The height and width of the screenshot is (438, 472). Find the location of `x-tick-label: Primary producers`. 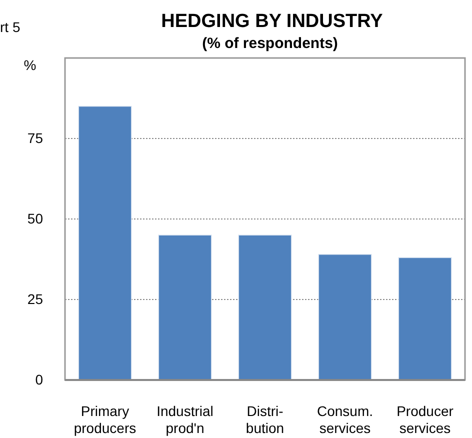

x-tick-label: Primary producers is located at coordinates (105, 419).